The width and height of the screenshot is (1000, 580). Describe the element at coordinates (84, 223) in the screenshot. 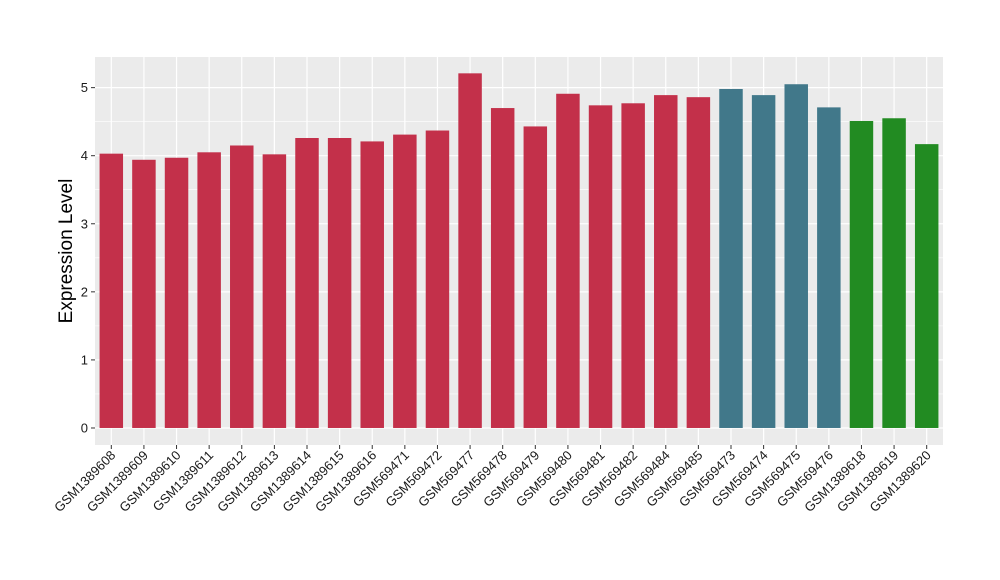

I see `y-tick-label: 3` at that location.